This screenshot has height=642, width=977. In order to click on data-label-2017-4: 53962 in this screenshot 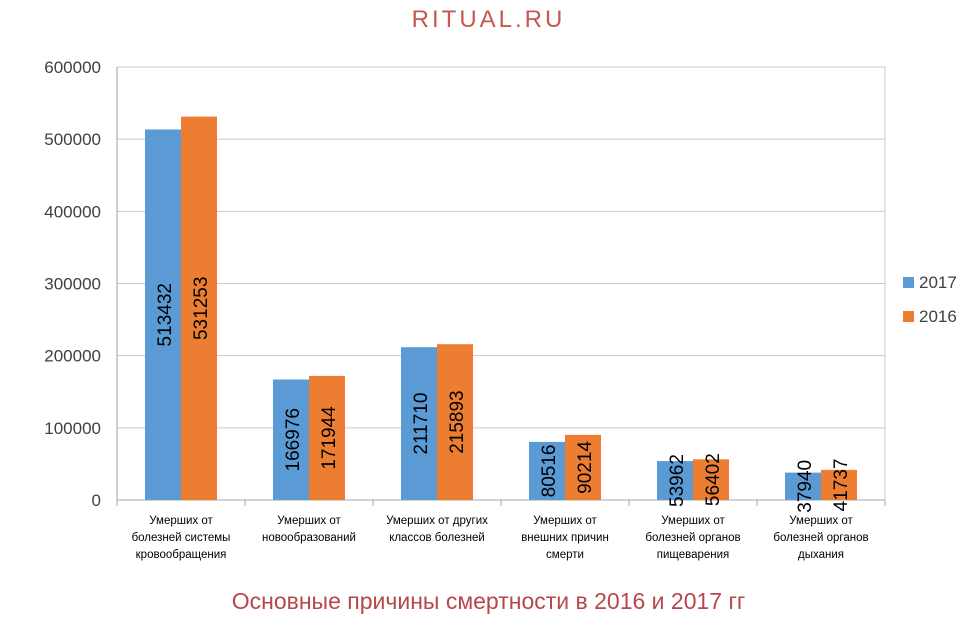, I will do `click(677, 480)`.